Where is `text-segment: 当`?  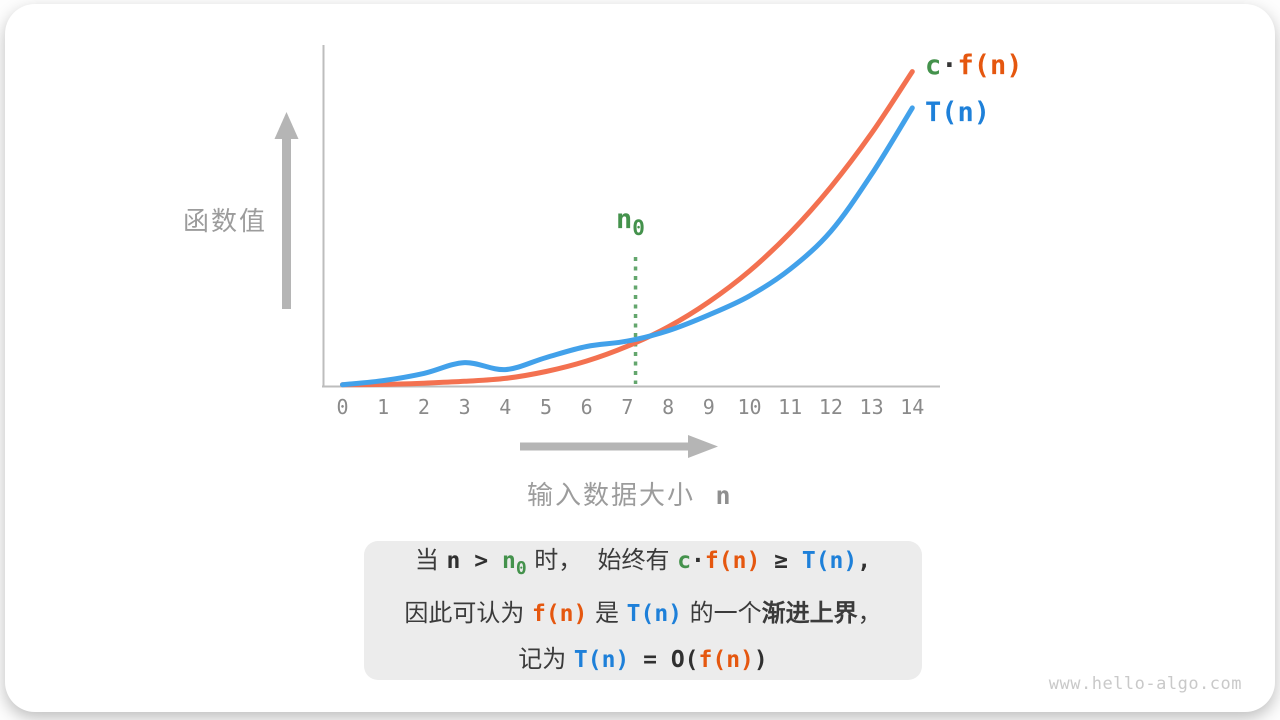 text-segment: 当 is located at coordinates (430, 560).